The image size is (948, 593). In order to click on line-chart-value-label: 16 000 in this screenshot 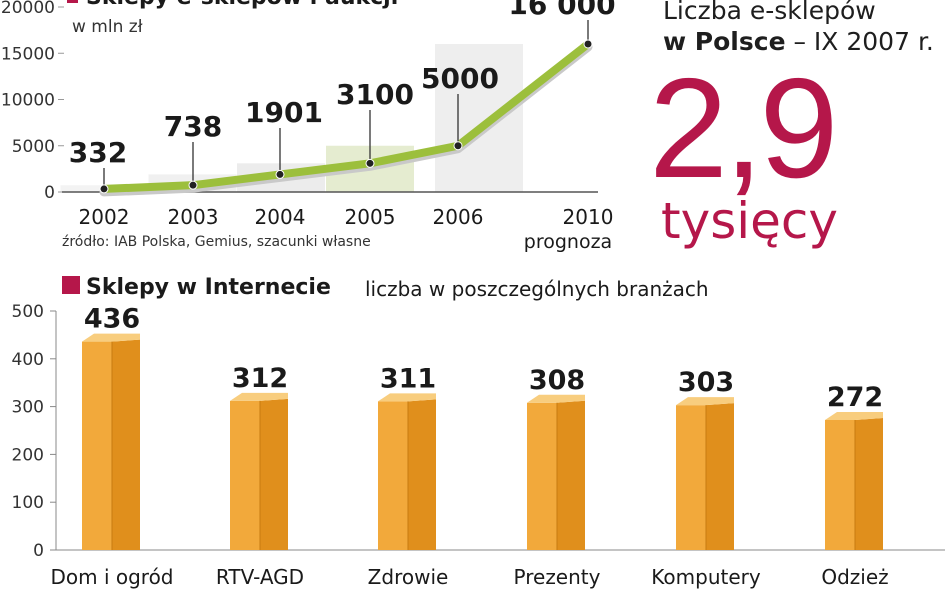, I will do `click(561, 10)`.